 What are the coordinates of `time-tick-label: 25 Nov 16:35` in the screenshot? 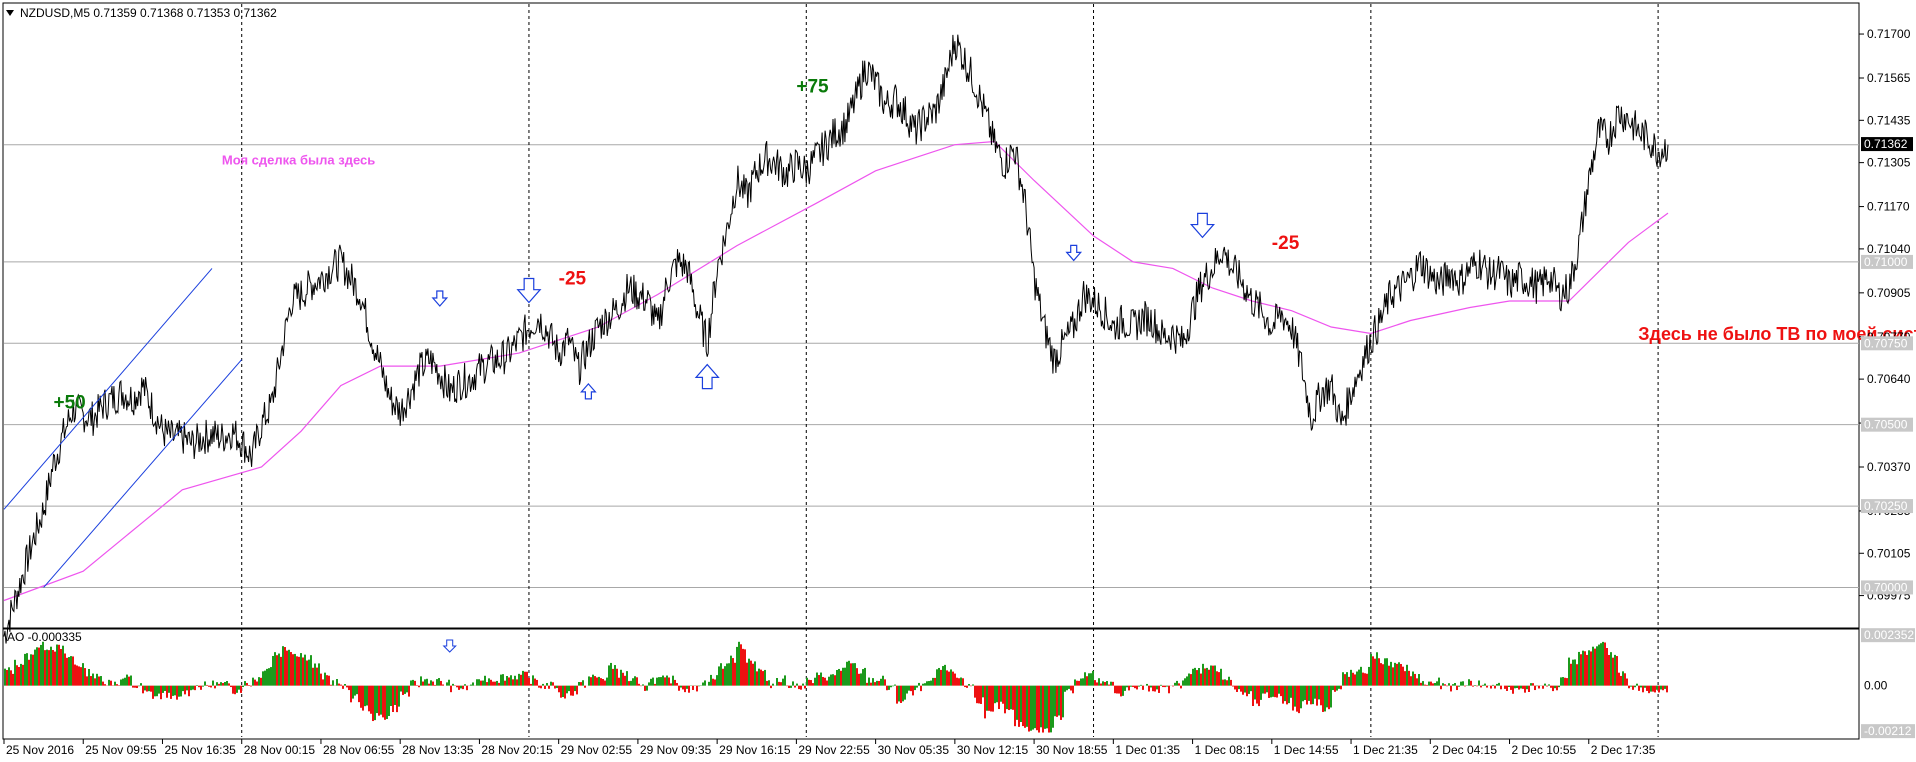 It's located at (200, 750).